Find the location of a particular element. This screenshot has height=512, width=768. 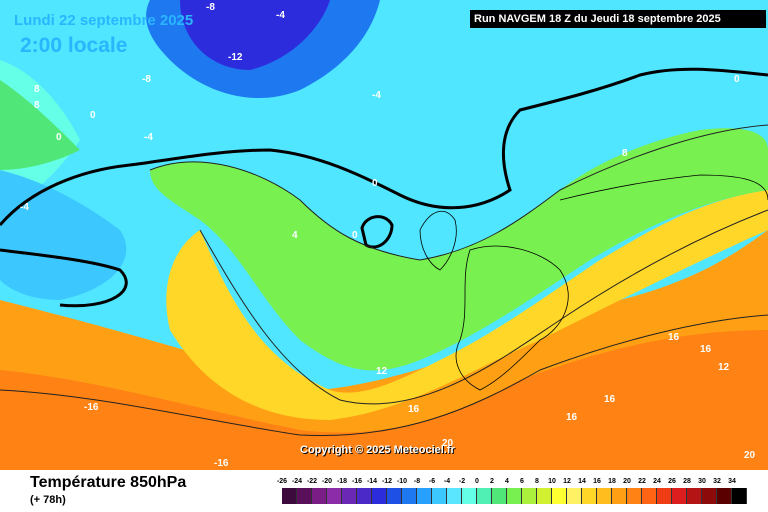

legend-tick: 32 is located at coordinates (717, 481).